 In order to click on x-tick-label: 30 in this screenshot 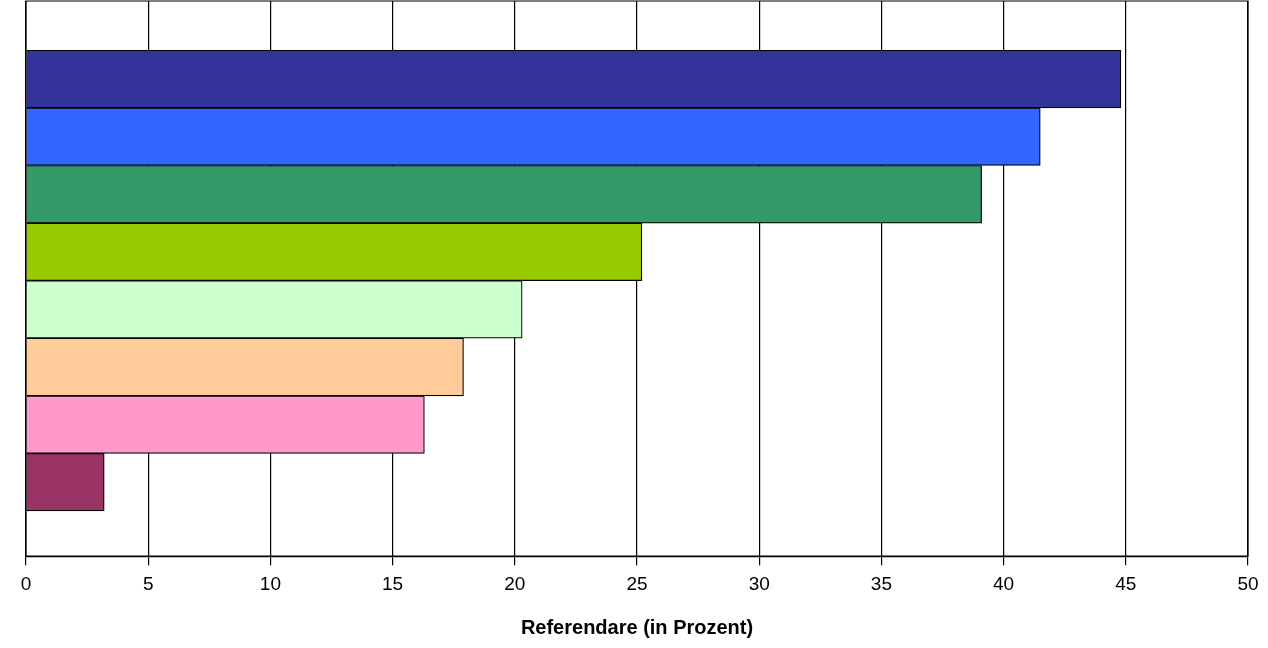, I will do `click(759, 583)`.